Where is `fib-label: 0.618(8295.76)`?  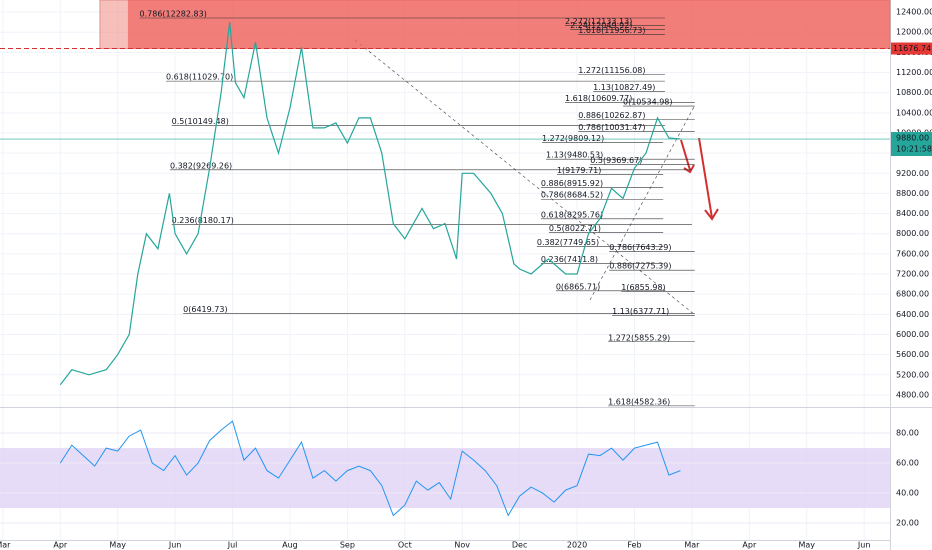 fib-label: 0.618(8295.76) is located at coordinates (572, 214).